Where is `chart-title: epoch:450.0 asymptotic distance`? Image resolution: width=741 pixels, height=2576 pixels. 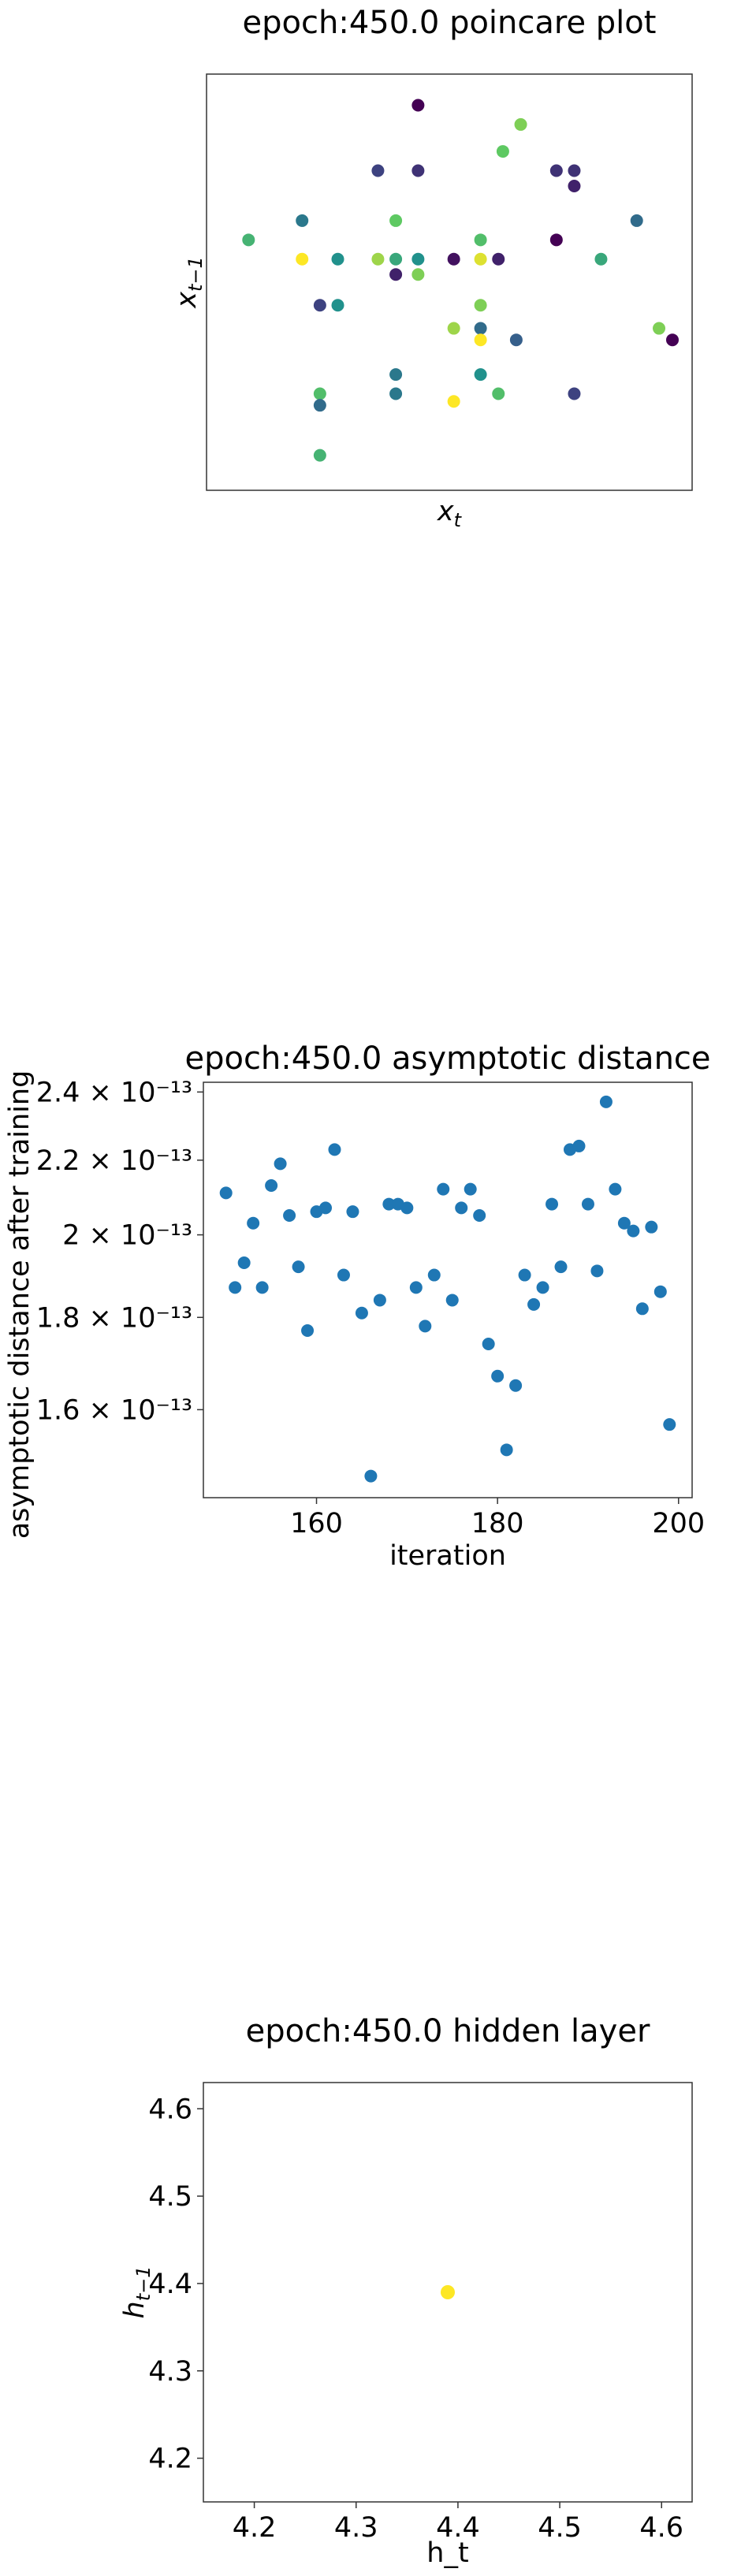
chart-title: epoch:450.0 asymptotic distance is located at coordinates (447, 1058).